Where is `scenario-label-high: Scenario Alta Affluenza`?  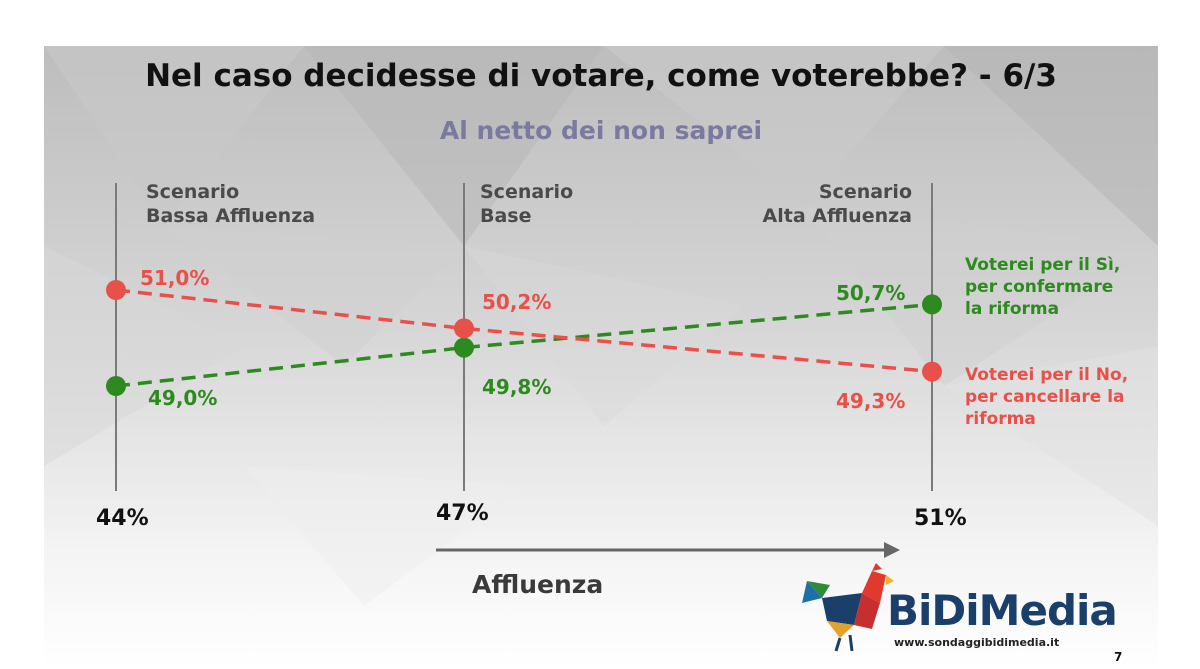
scenario-label-high: Scenario Alta Affluenza is located at coordinates (837, 204).